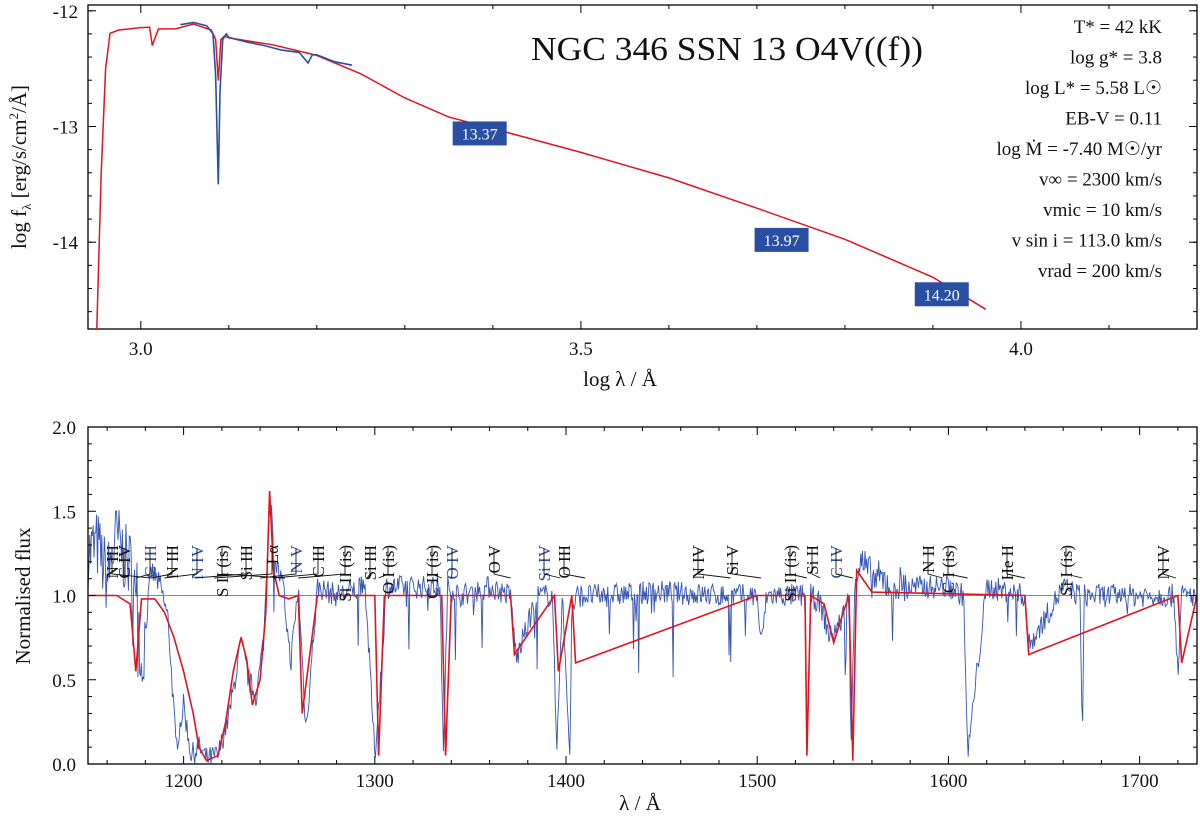  What do you see at coordinates (64, 681) in the screenshot?
I see `spec-ytick-label: 0.5` at bounding box center [64, 681].